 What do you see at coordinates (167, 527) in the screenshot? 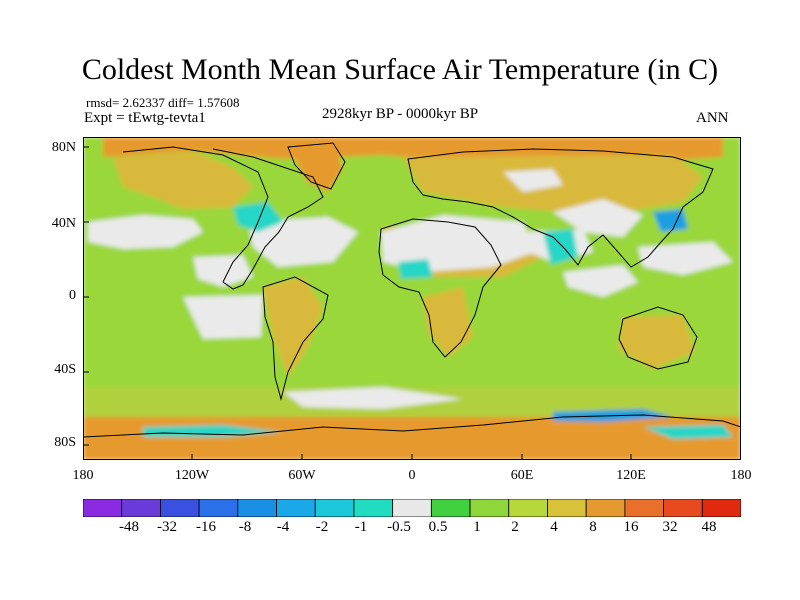
I see `colorbar-label: -32` at bounding box center [167, 527].